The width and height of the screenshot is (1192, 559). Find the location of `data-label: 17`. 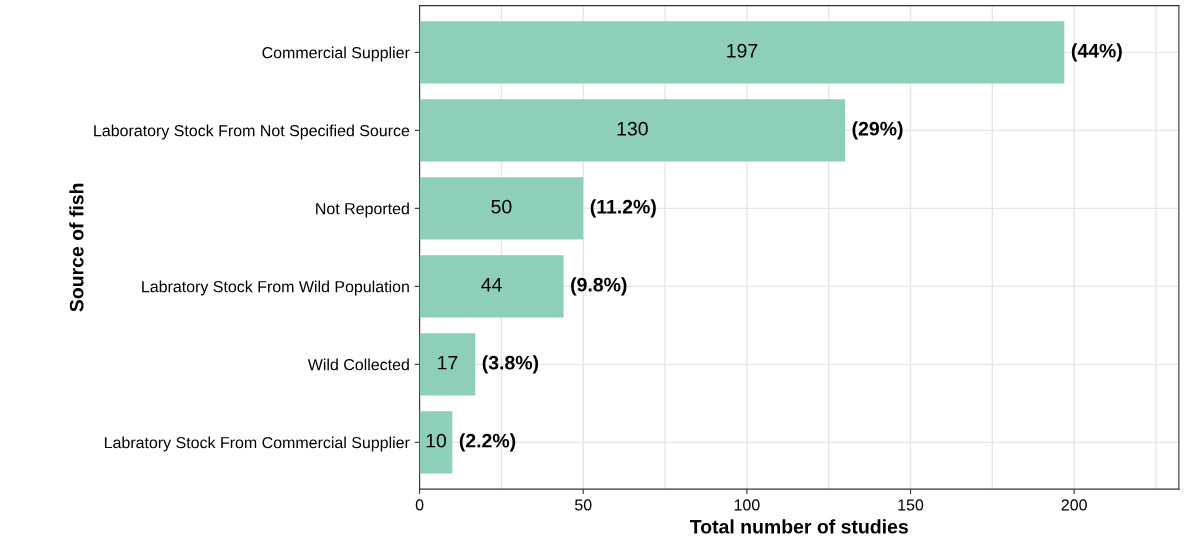

data-label: 17 is located at coordinates (448, 362).